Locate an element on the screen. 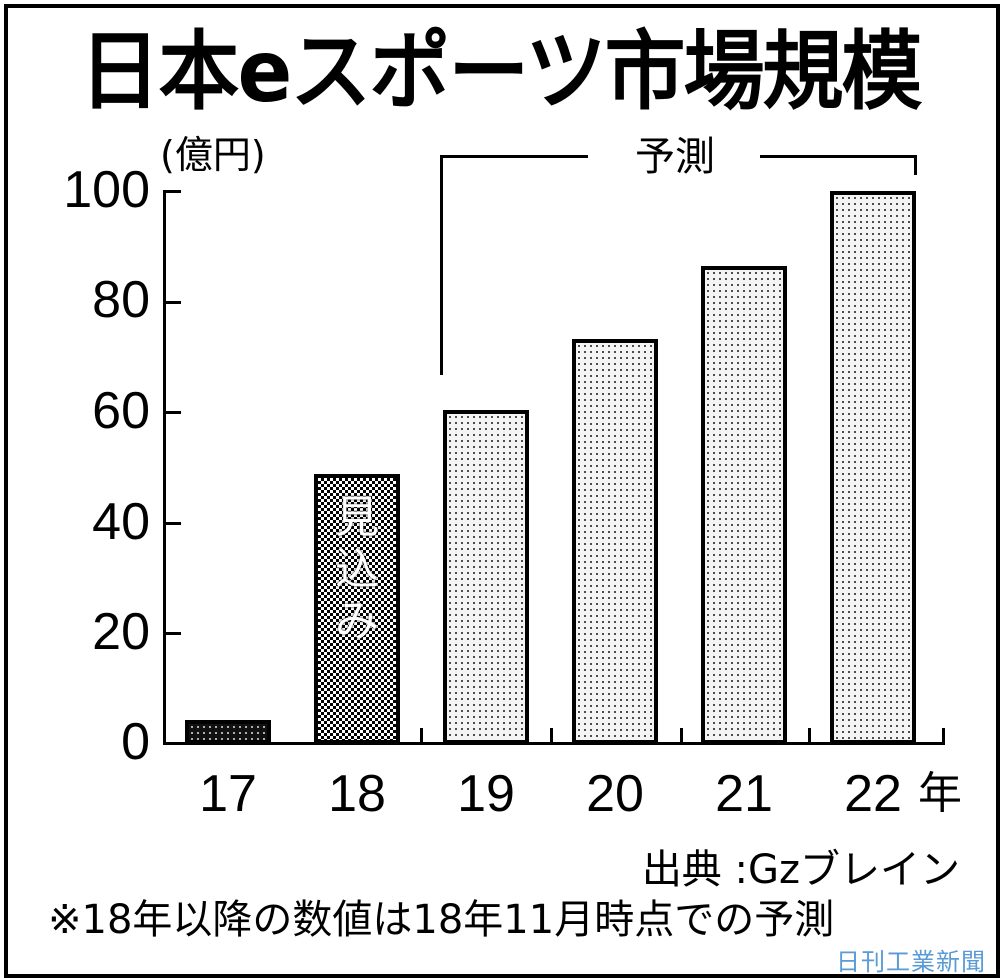  publisher-credit: 日刊工業新聞 is located at coordinates (911, 962).